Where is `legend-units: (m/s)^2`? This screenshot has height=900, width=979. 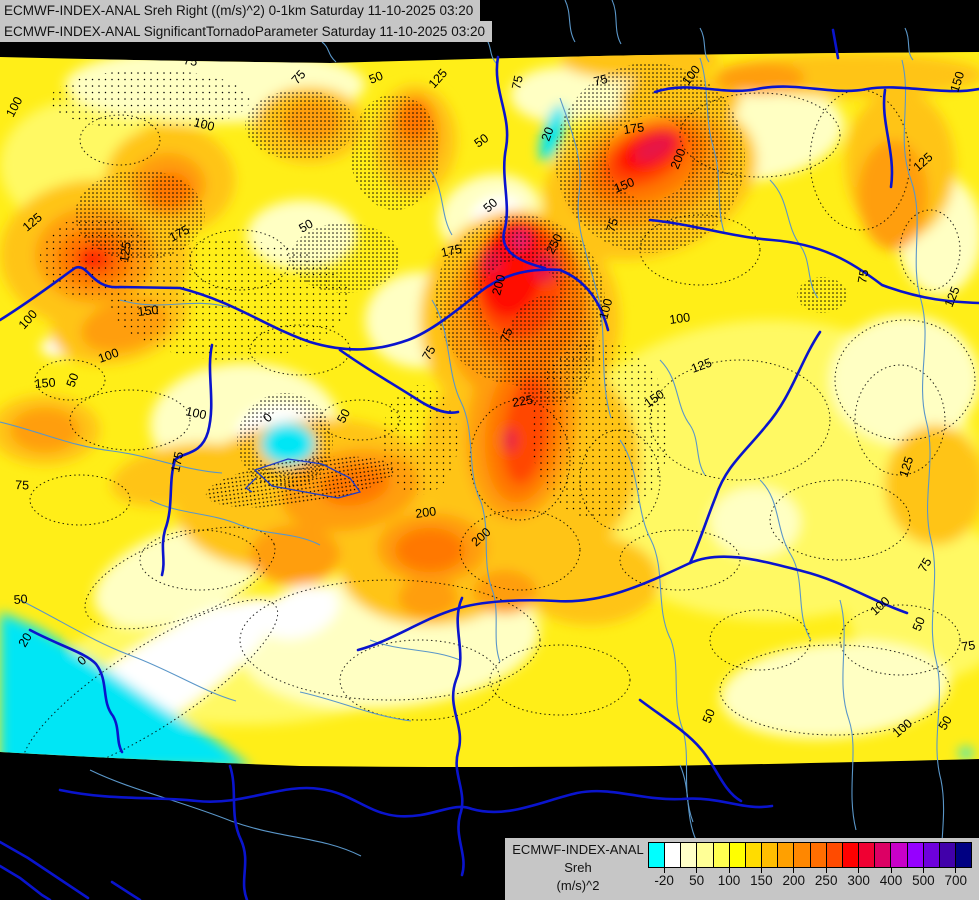 legend-units: (m/s)^2 is located at coordinates (578, 885).